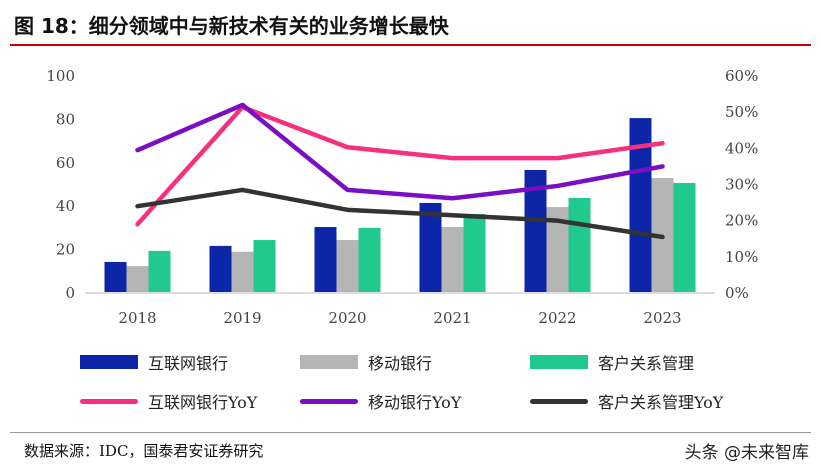  What do you see at coordinates (366, 362) in the screenshot?
I see `legend-item: 移动银行` at bounding box center [366, 362].